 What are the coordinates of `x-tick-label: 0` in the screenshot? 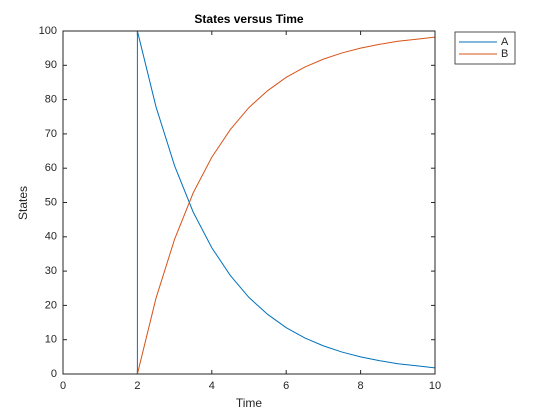 It's located at (63, 386).